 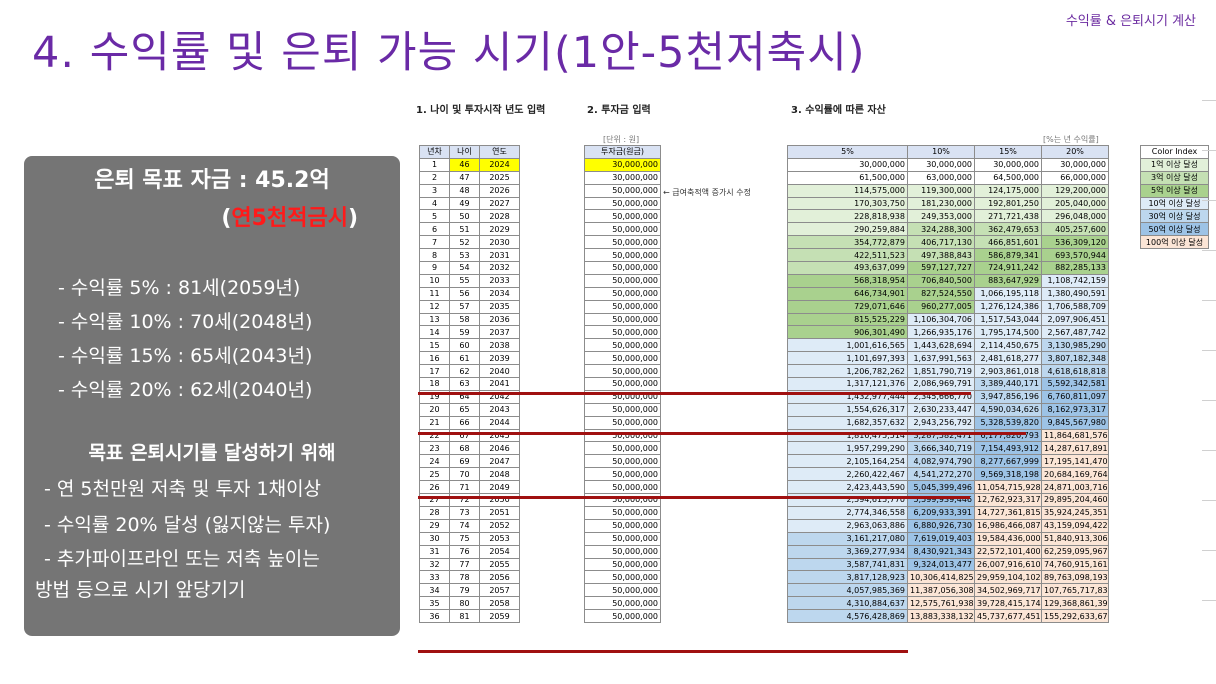 I want to click on col-header: 년차, so click(x=434, y=152).